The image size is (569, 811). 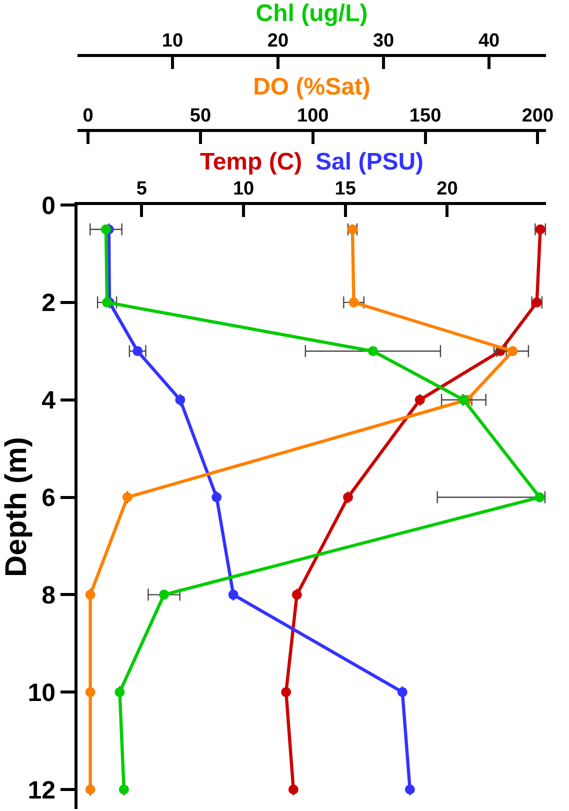 I want to click on text: DO (%Sat), so click(x=311, y=87).